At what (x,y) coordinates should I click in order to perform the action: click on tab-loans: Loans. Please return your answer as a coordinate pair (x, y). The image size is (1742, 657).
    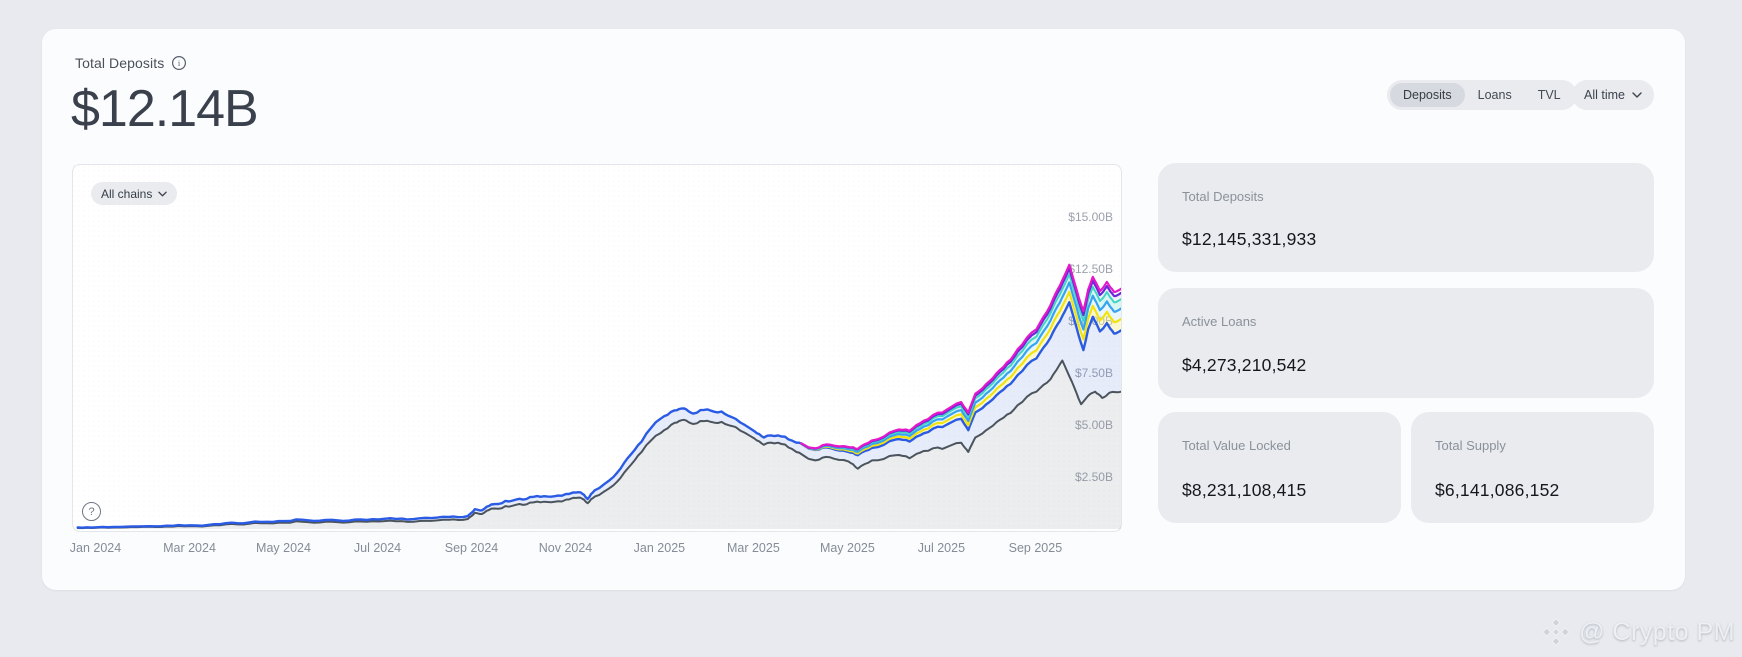
    Looking at the image, I should click on (1494, 95).